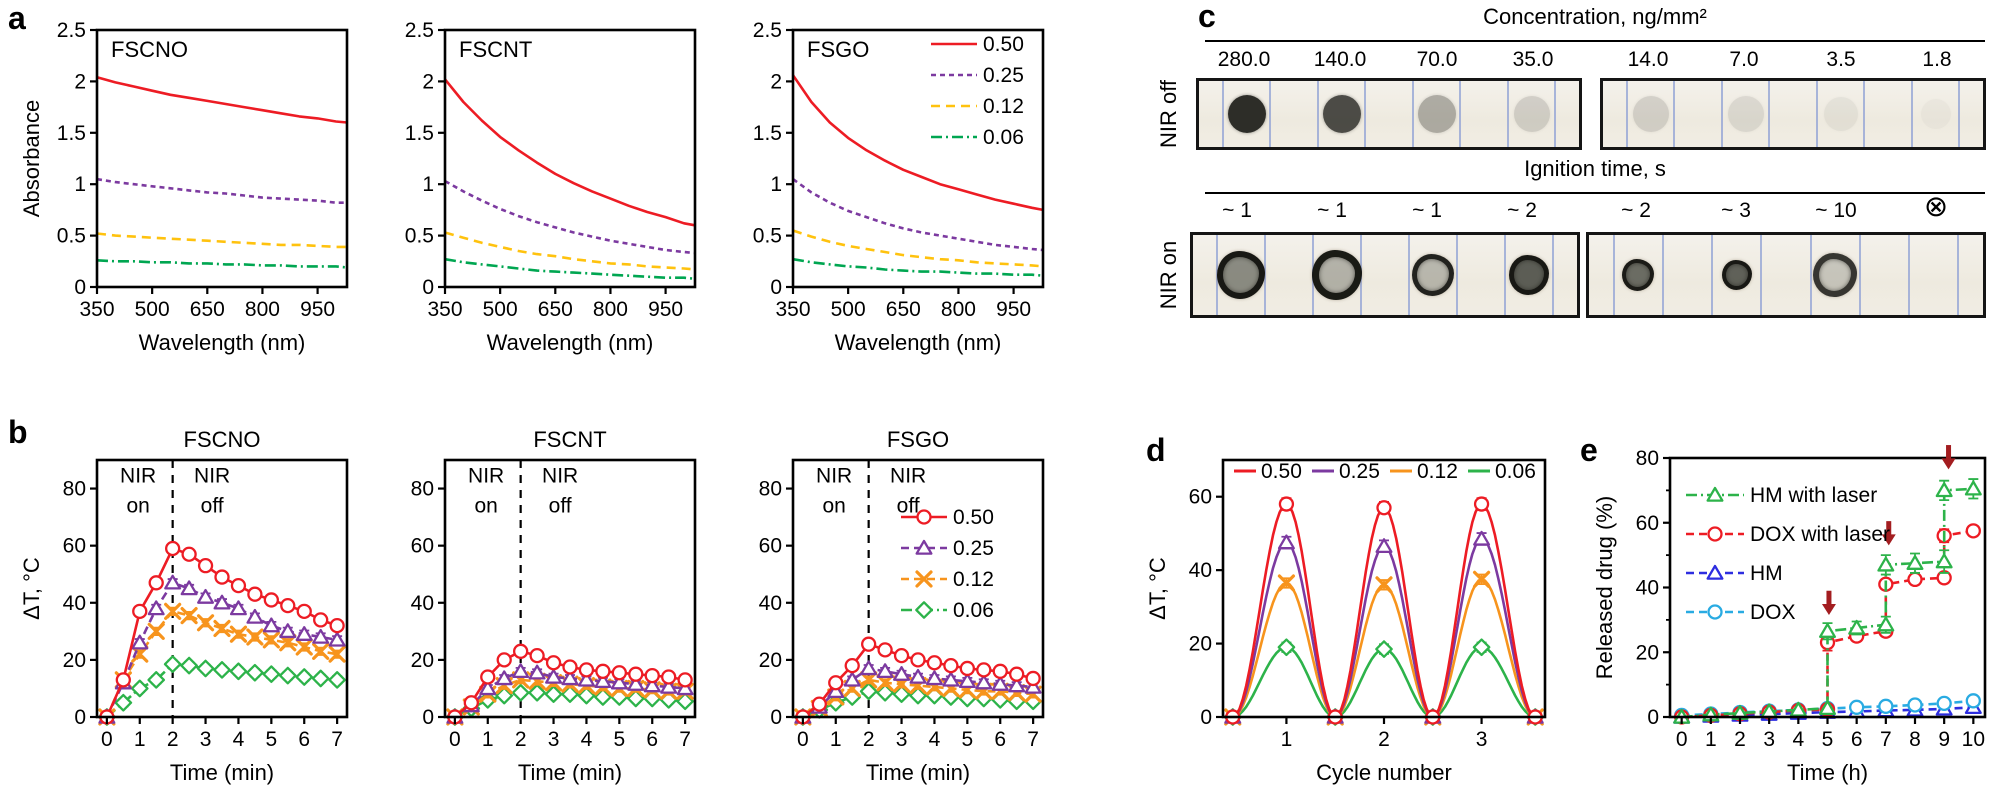 The width and height of the screenshot is (1993, 797). What do you see at coordinates (1744, 59) in the screenshot?
I see `concentration-label: 7.0` at bounding box center [1744, 59].